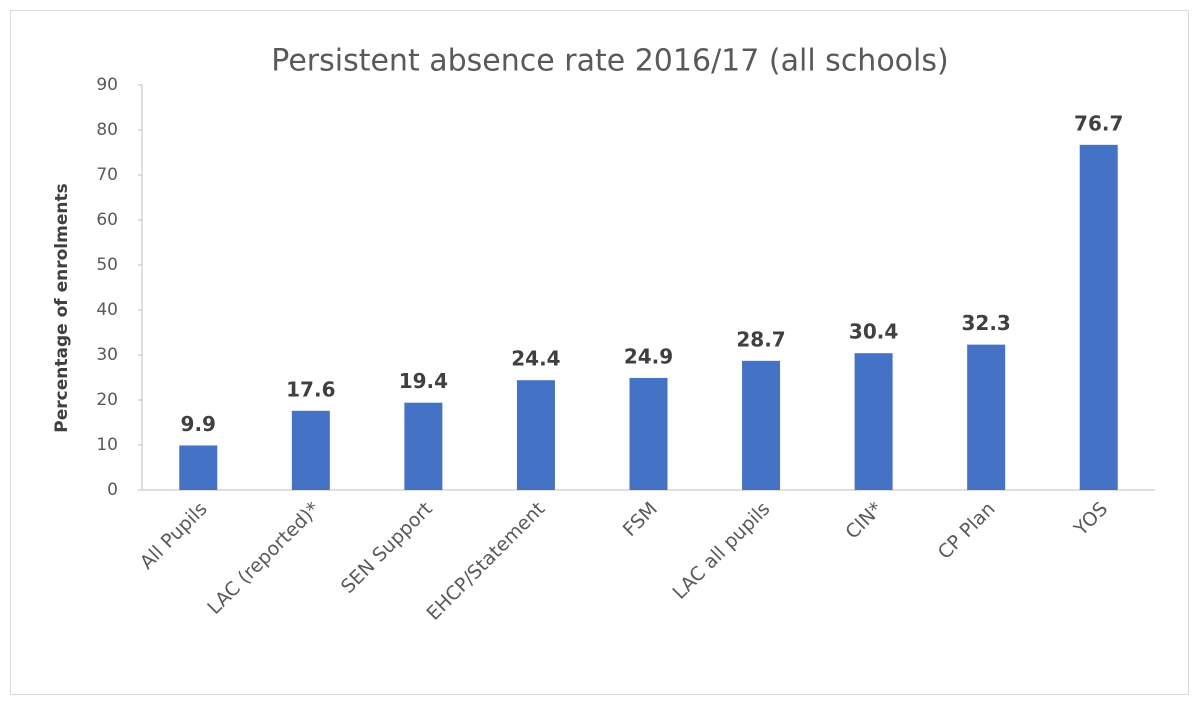  What do you see at coordinates (107, 130) in the screenshot?
I see `y-tick-label: 80` at bounding box center [107, 130].